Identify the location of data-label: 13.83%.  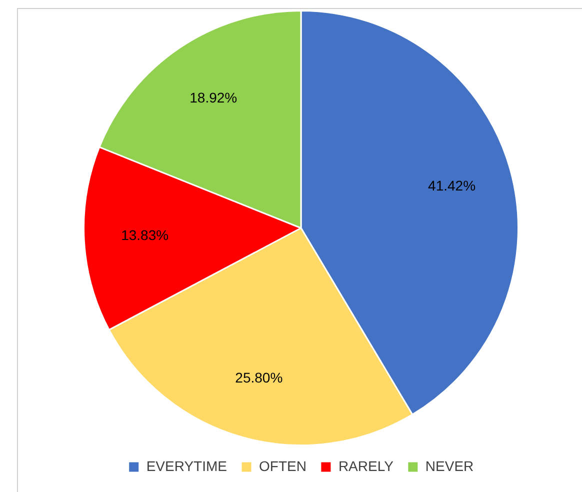
(145, 235).